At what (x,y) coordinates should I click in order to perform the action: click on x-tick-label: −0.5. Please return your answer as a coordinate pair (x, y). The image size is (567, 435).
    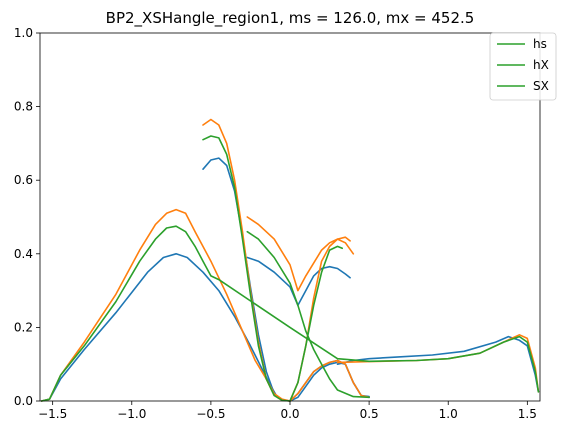
    Looking at the image, I should click on (210, 414).